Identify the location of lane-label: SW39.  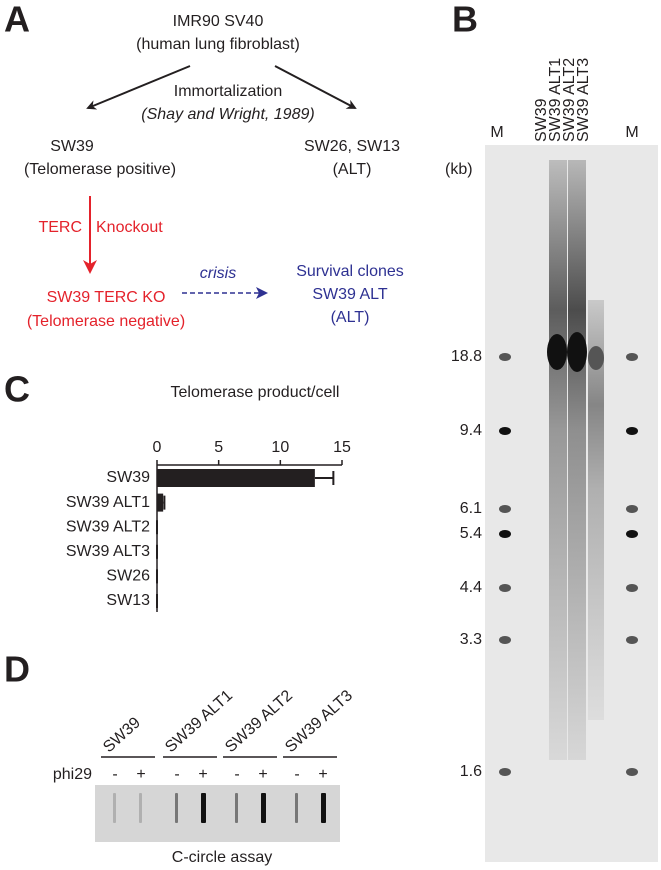
(541, 120).